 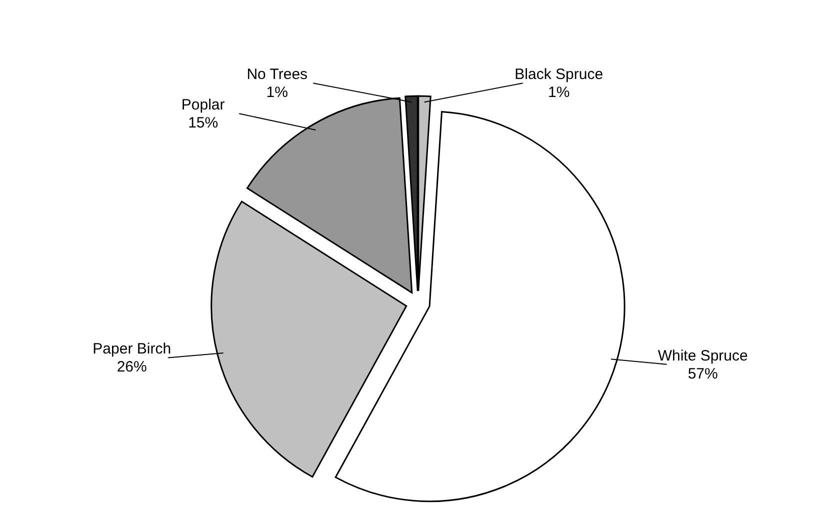 What do you see at coordinates (559, 75) in the screenshot?
I see `slice-label: Black Spruce` at bounding box center [559, 75].